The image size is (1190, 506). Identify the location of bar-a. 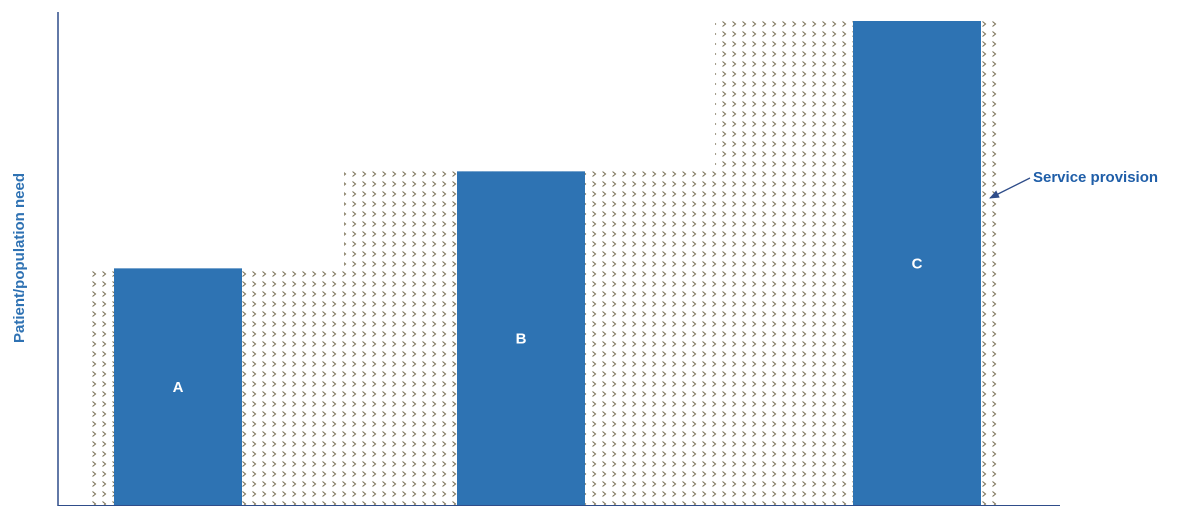
(178, 387).